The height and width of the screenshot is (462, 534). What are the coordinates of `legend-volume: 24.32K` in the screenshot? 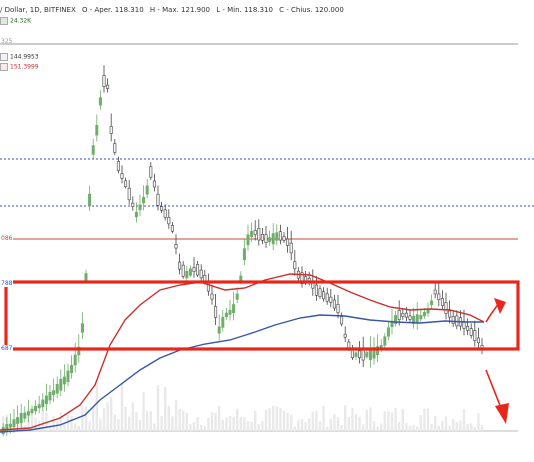 It's located at (15, 21).